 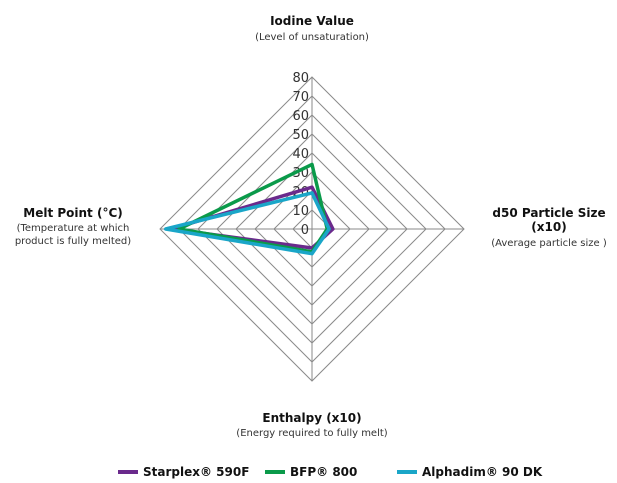 I want to click on series-line, so click(x=247, y=223).